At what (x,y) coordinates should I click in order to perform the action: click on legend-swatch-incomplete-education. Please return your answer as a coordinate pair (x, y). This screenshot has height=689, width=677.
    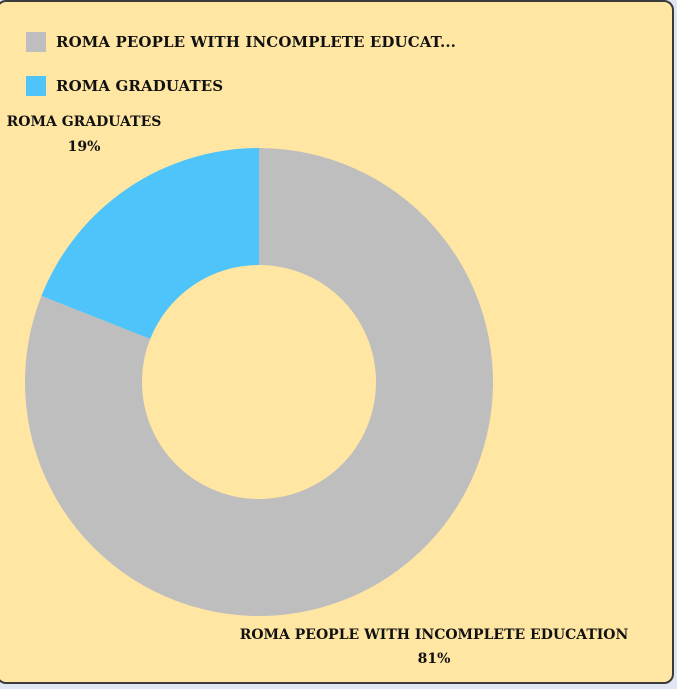
    Looking at the image, I should click on (36, 42).